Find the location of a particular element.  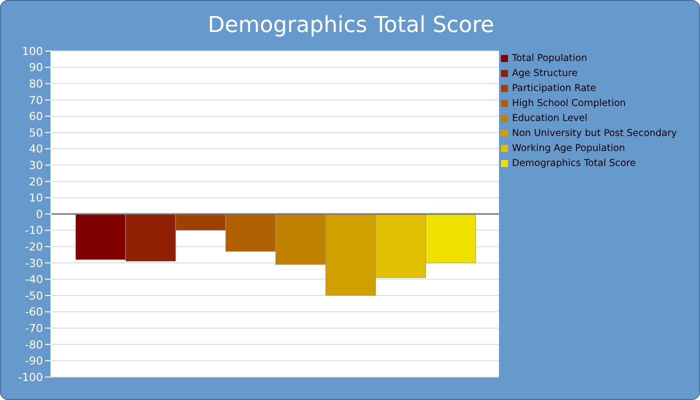

y-tick-label: -100 is located at coordinates (30, 377).